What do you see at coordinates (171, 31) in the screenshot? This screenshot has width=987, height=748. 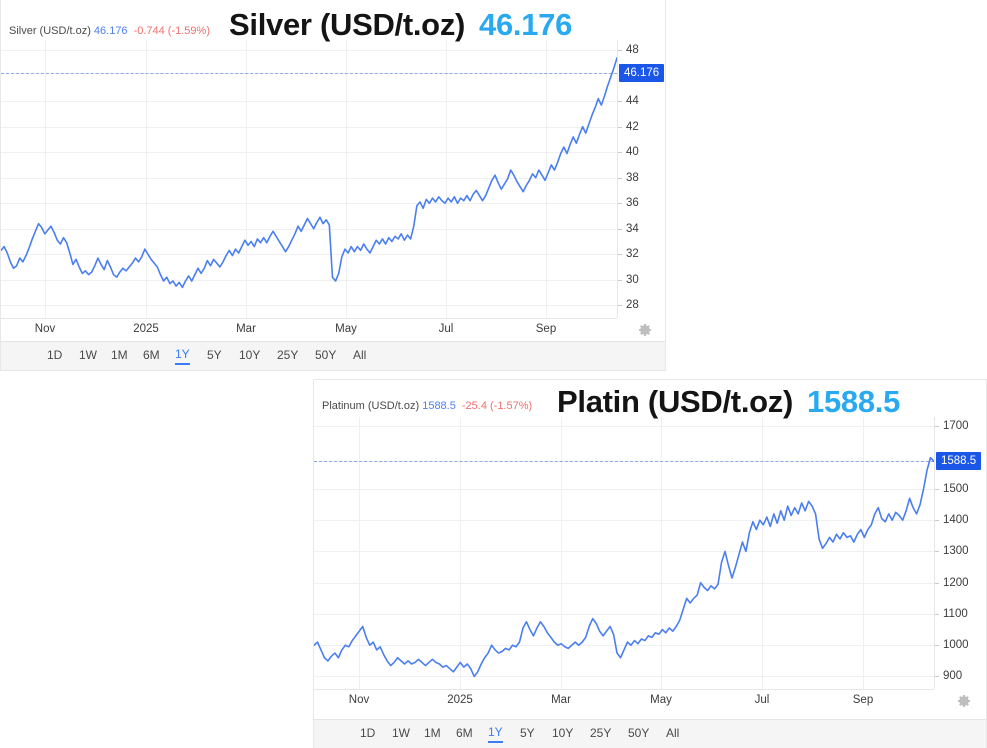 I see `silver-legend-change: -0.744 (-1.59%)` at bounding box center [171, 31].